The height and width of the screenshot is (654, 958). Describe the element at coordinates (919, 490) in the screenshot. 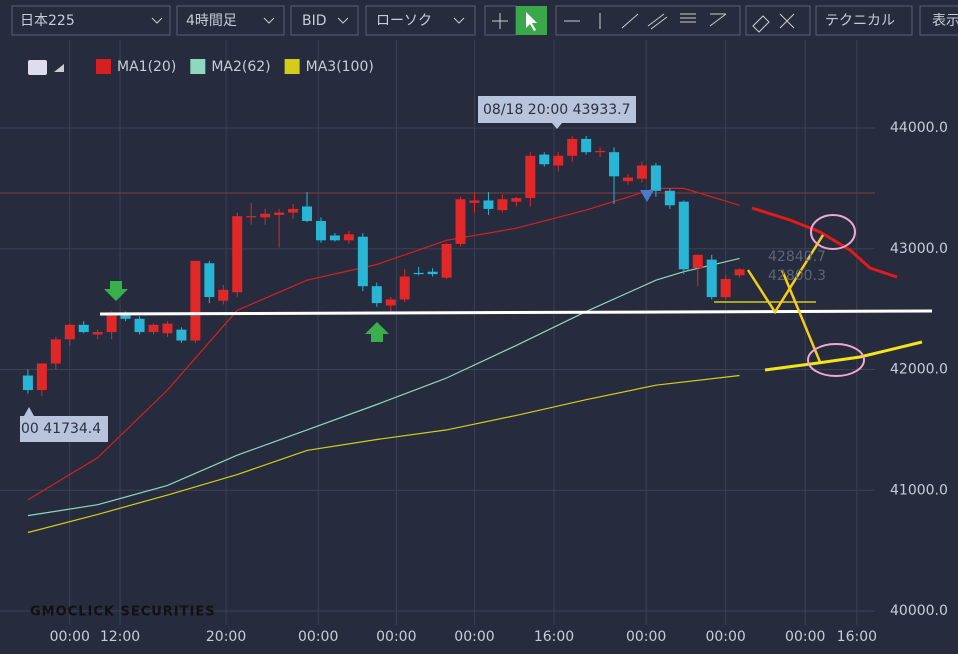

I see `y-tick-label: 41000.0` at that location.